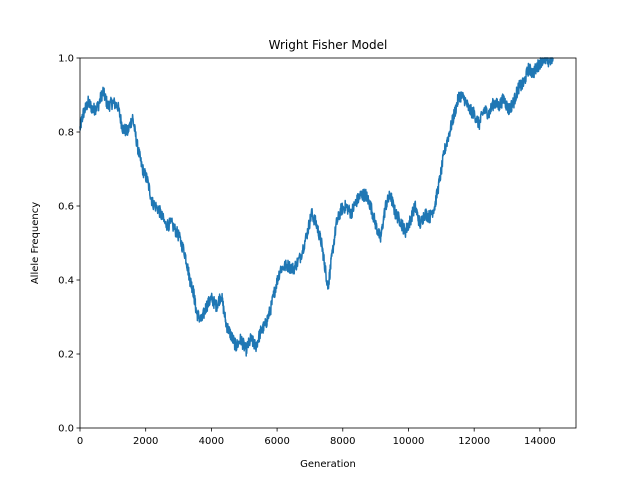 The height and width of the screenshot is (480, 640). I want to click on x-axis-label: Generation, so click(328, 464).